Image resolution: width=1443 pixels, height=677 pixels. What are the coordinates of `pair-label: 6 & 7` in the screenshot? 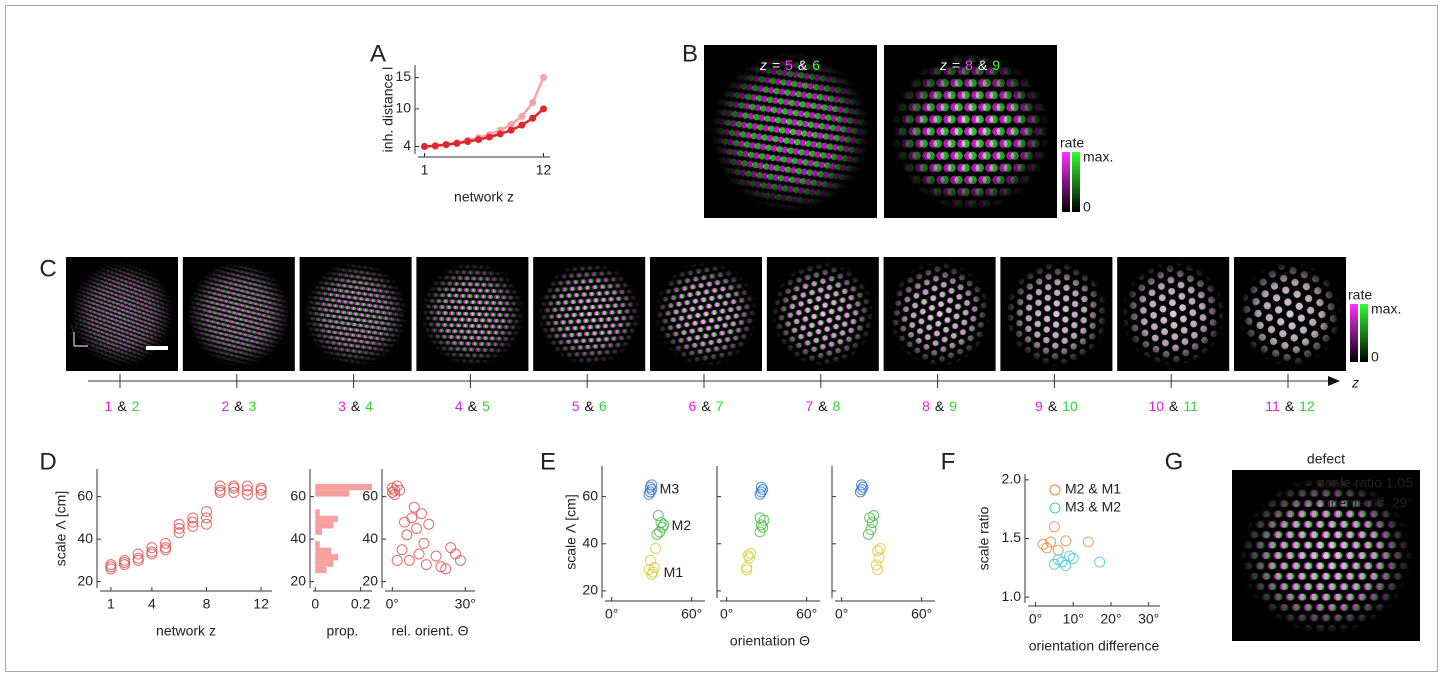 It's located at (706, 406).